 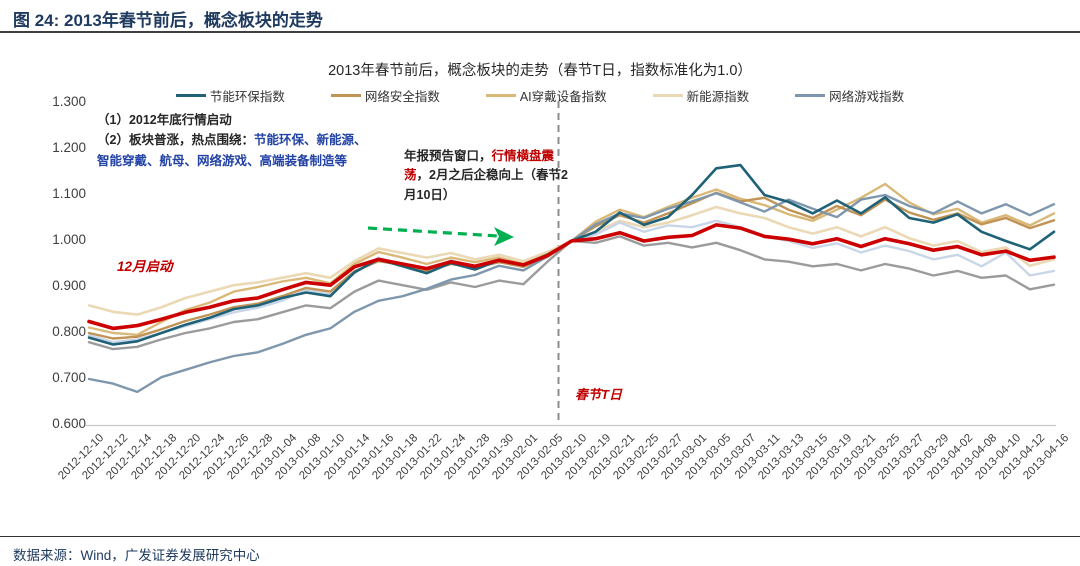 I want to click on december-start-label: 12月启动, so click(x=145, y=266).